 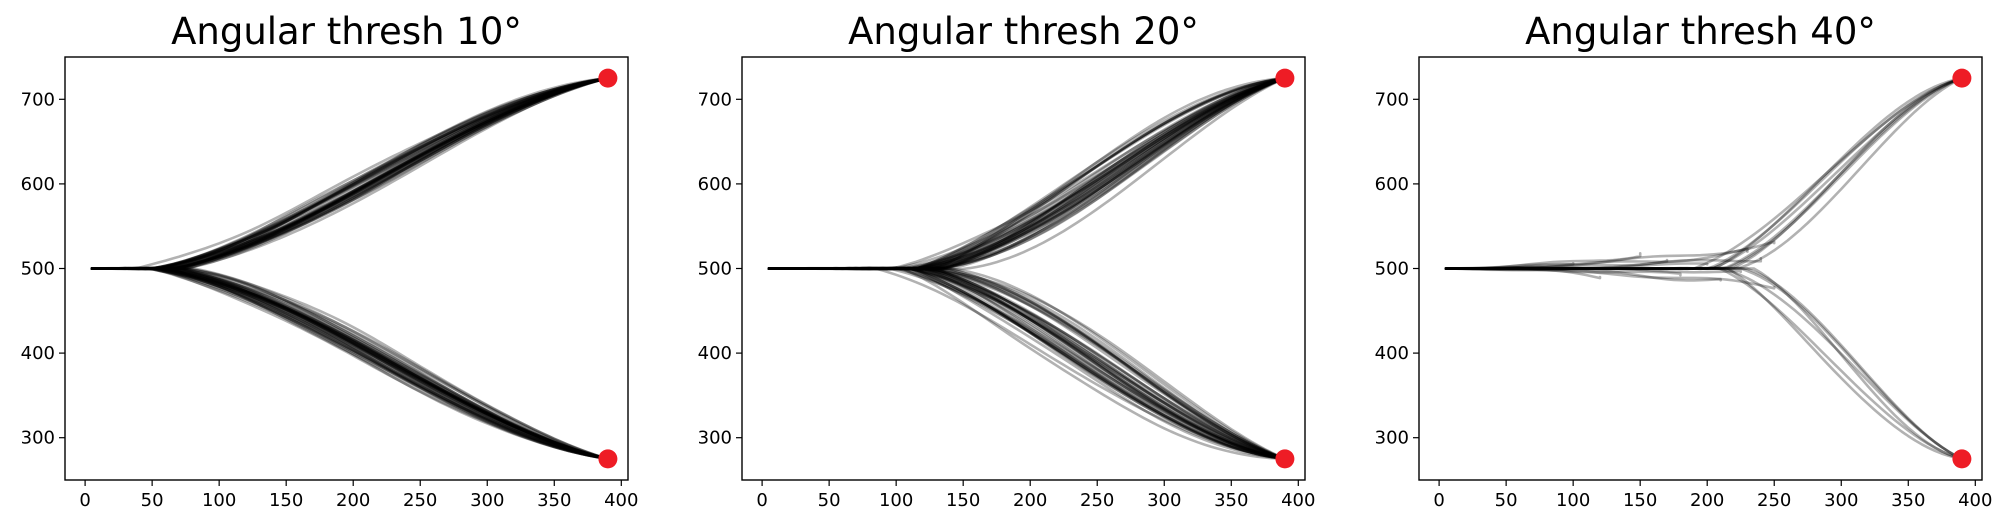 I want to click on panel-title: Angular thresh 20°, so click(x=1023, y=31).